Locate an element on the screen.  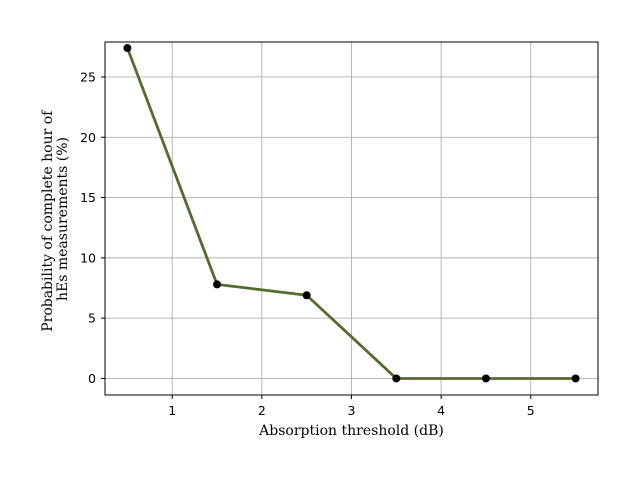
y-tick-label: 10 is located at coordinates (88, 257).